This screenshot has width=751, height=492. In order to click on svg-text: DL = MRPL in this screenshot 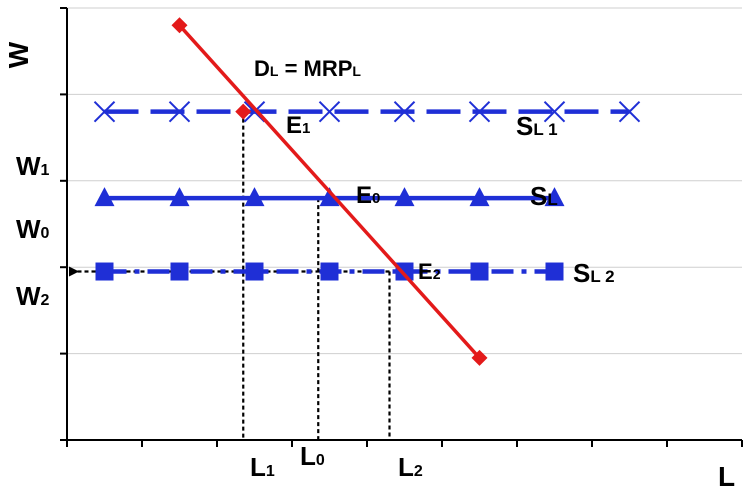, I will do `click(307, 68)`.